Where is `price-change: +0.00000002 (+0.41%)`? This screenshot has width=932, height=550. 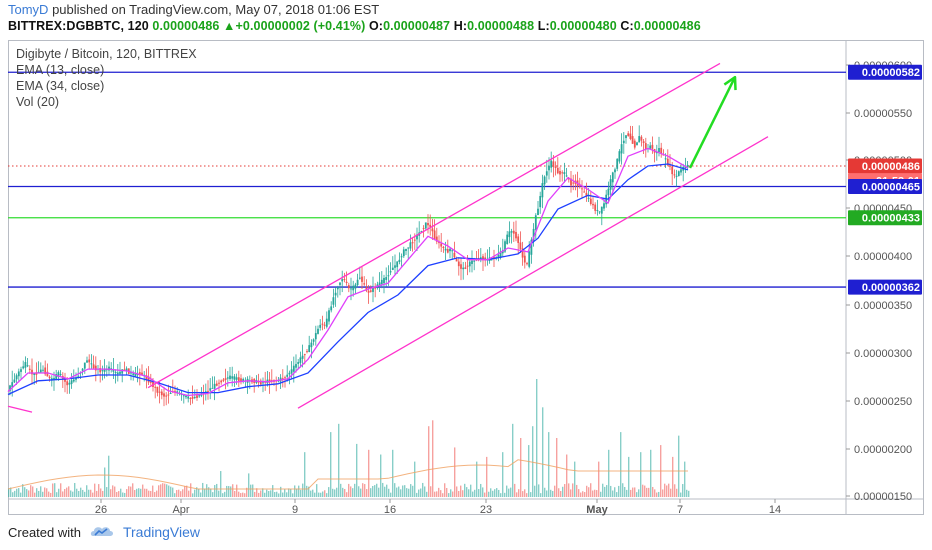 price-change: +0.00000002 (+0.41%) is located at coordinates (300, 26).